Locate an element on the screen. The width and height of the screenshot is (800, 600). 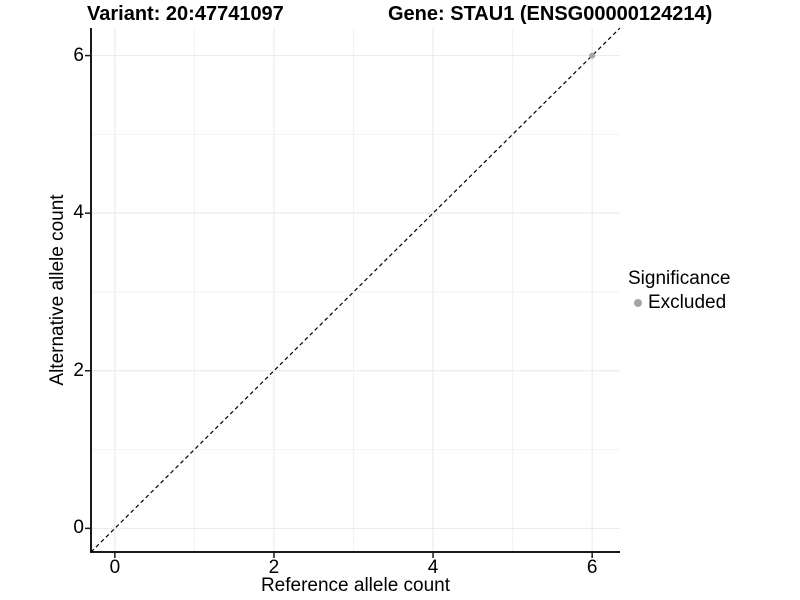
x-axis-title: Reference allele count is located at coordinates (355, 585).